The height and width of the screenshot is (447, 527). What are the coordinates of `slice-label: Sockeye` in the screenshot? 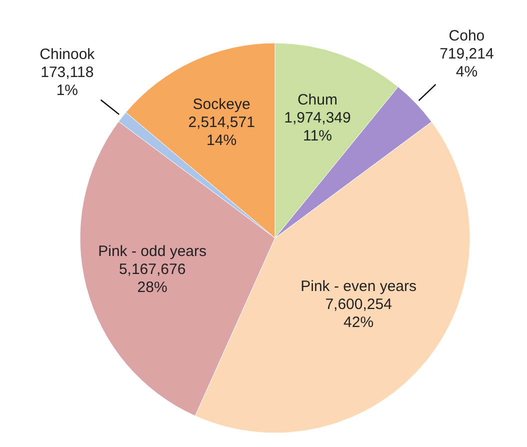 It's located at (221, 105).